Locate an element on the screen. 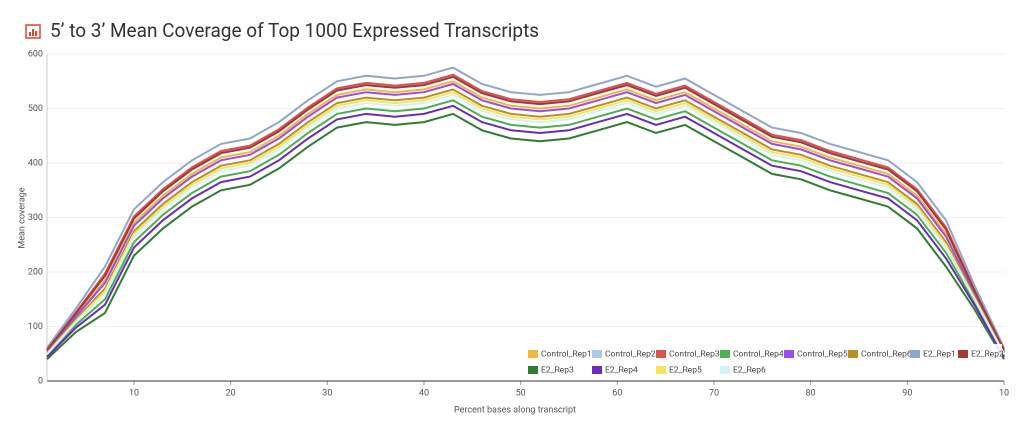 This screenshot has height=424, width=1024. x-tick-label: 50 is located at coordinates (521, 393).